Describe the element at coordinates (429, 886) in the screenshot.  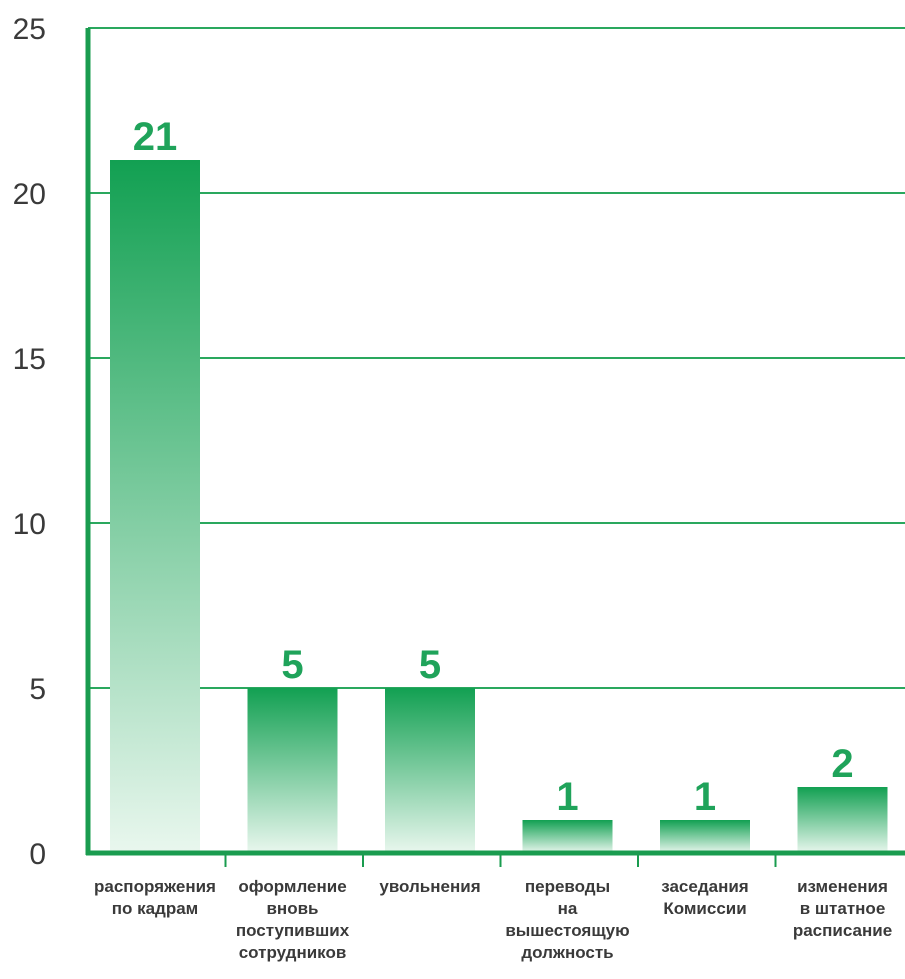
I see `x-category-label-2: увольнения` at that location.